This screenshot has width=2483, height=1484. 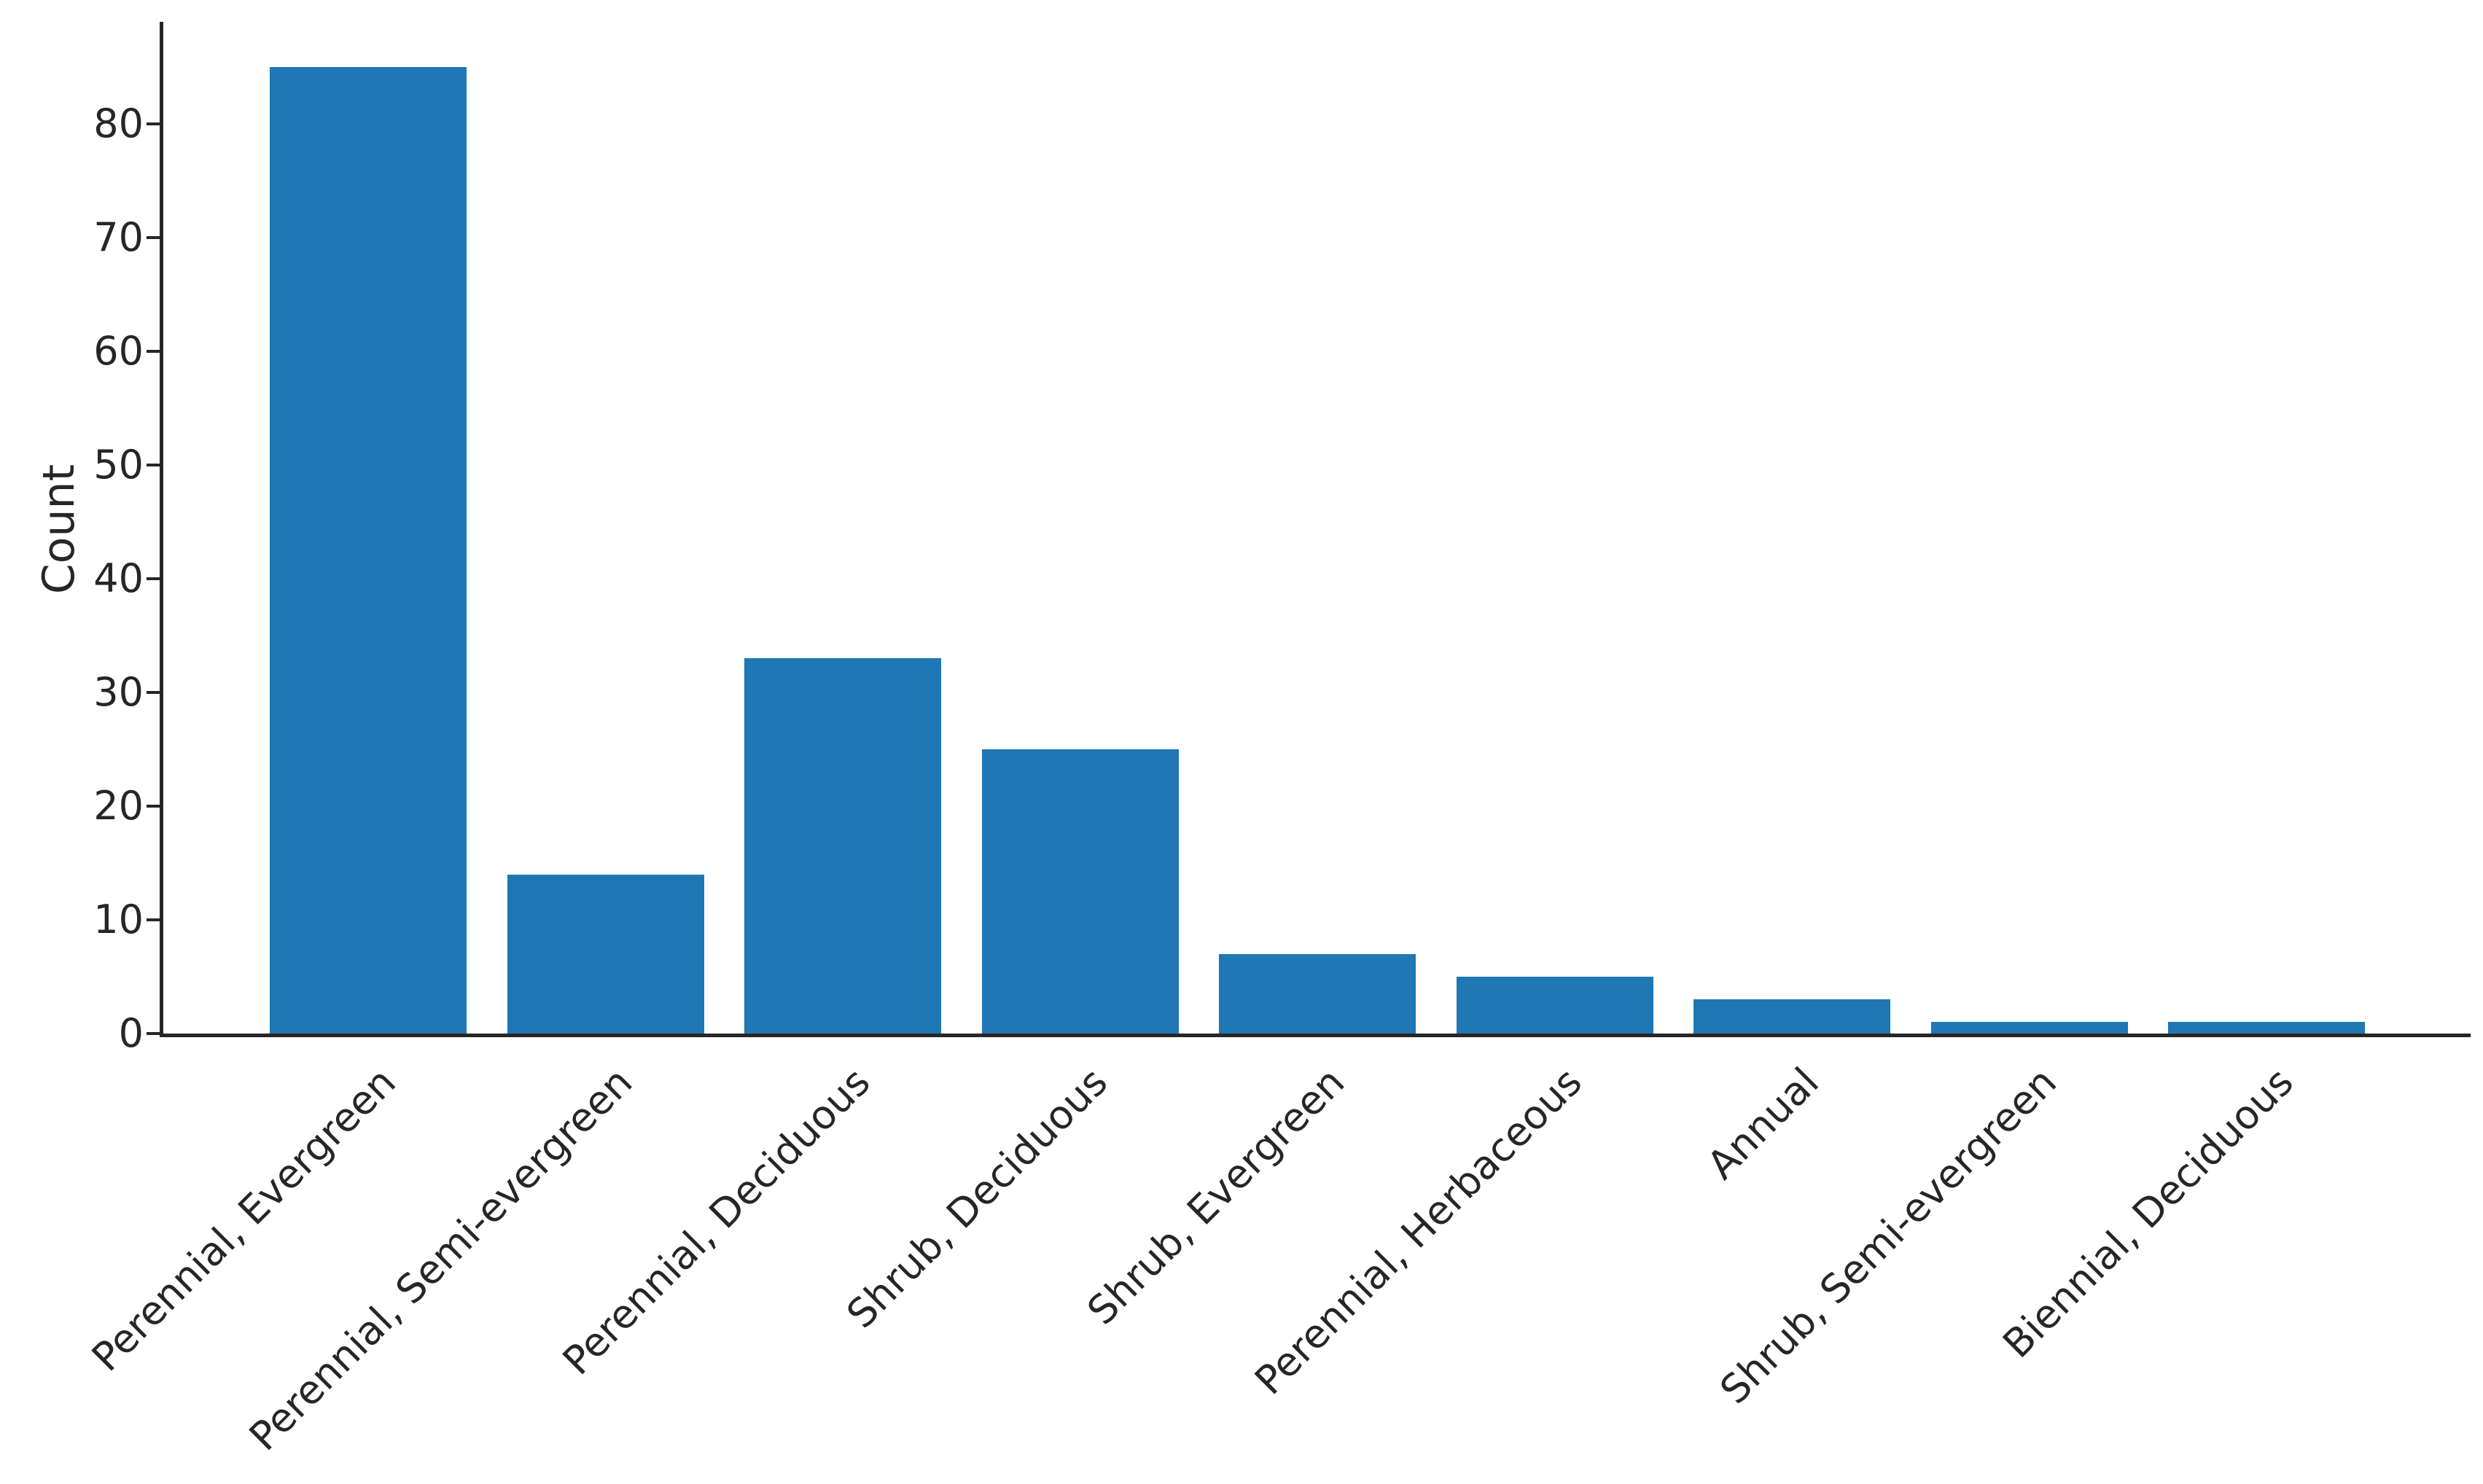 I want to click on y-tick-label: 0, so click(x=131, y=1033).